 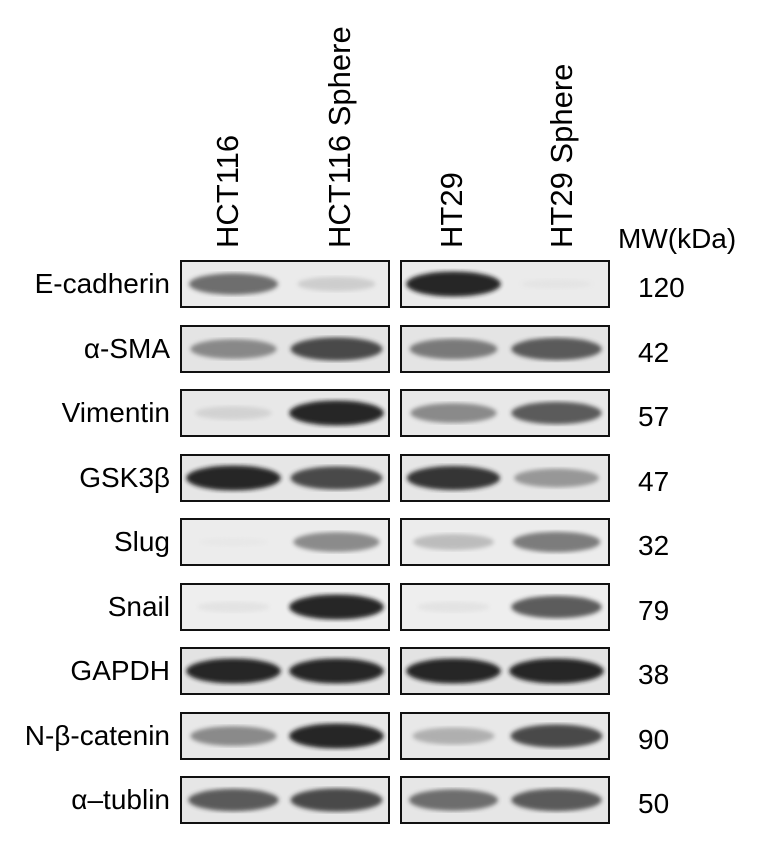 I want to click on lane-label-1: HCT116, so click(x=227, y=191).